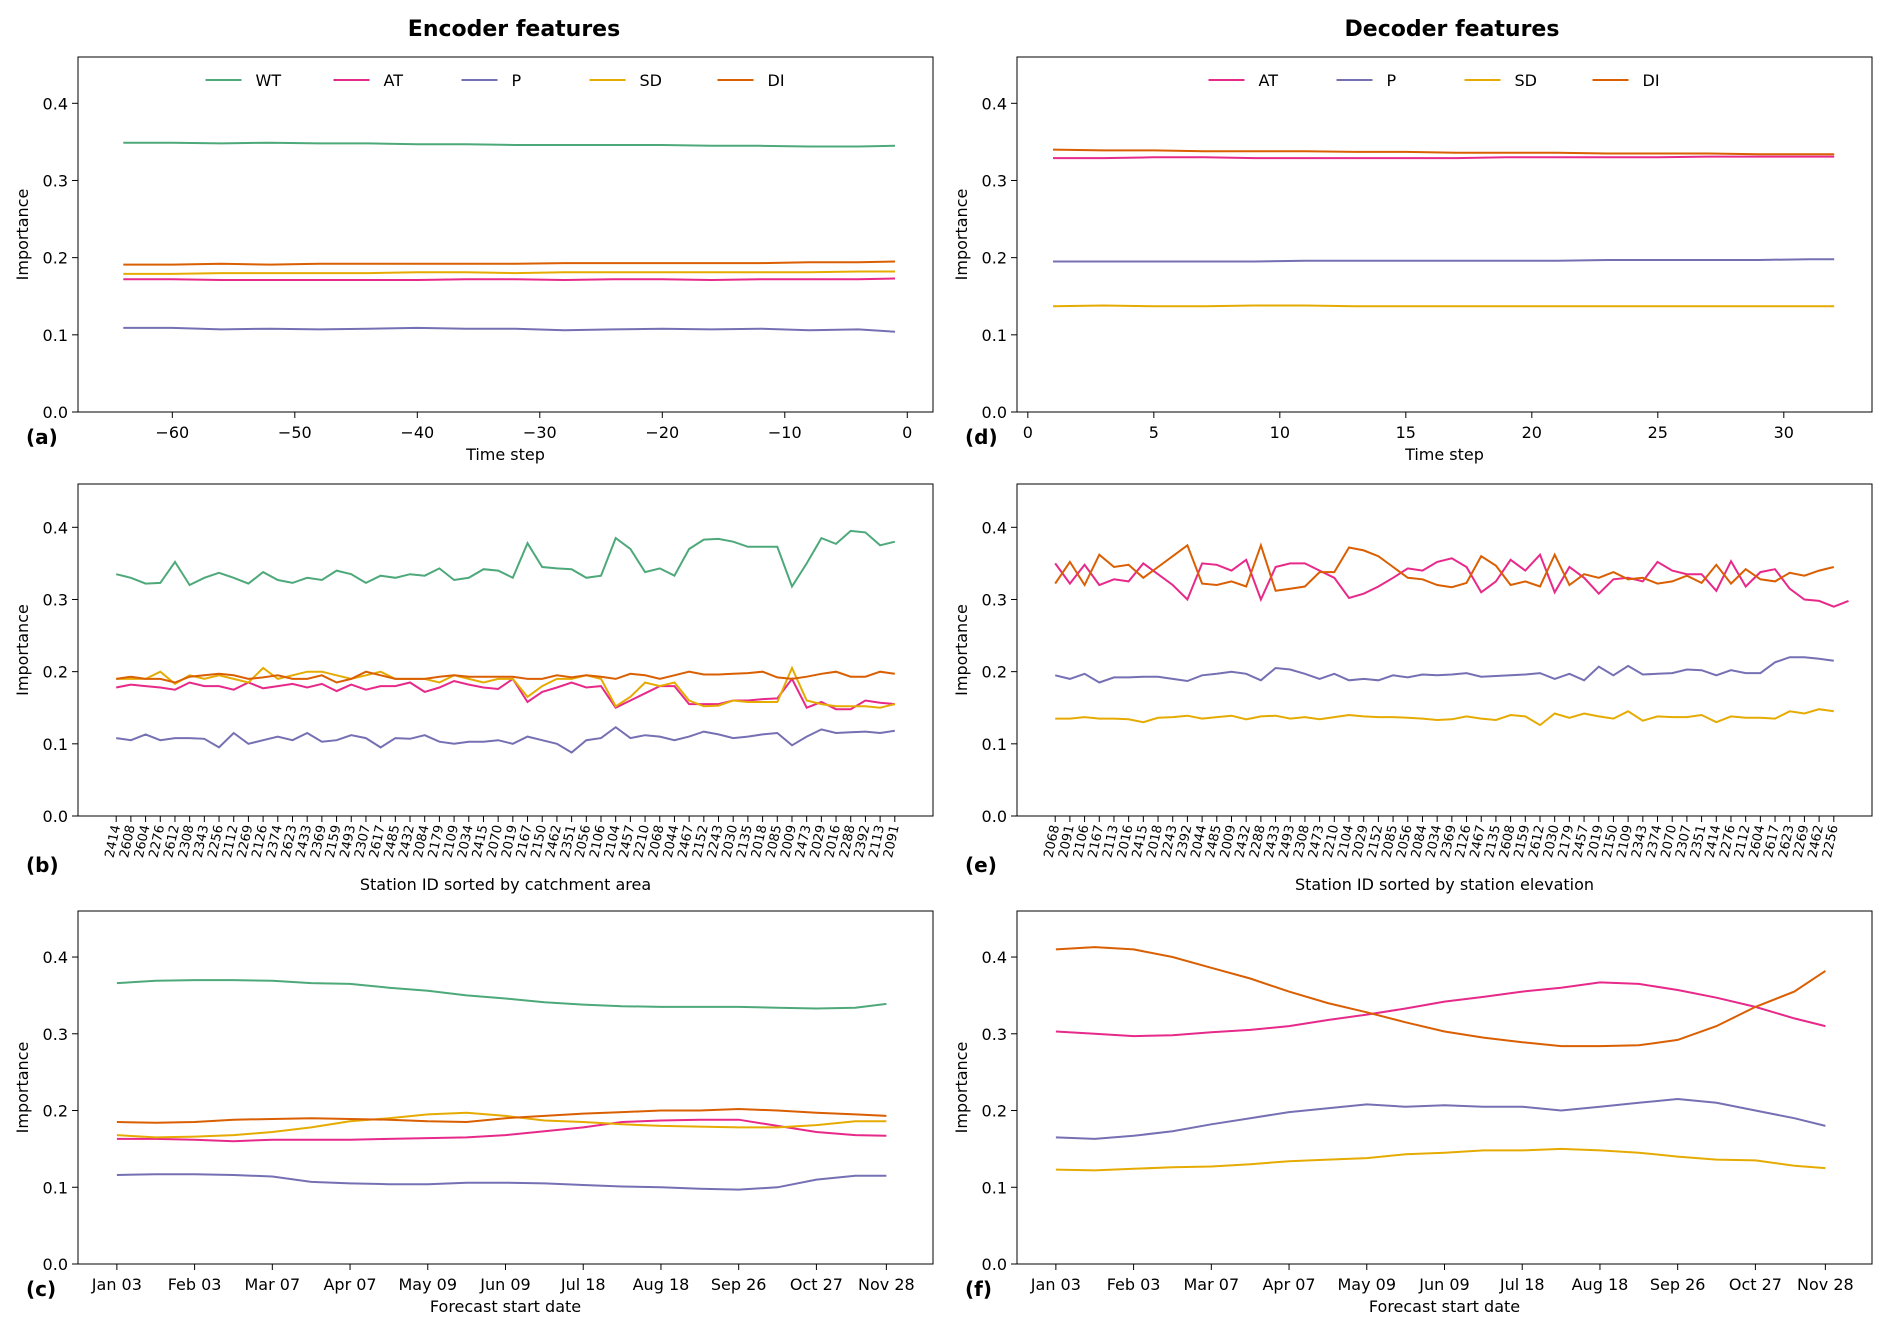 The image size is (1892, 1334). What do you see at coordinates (1405, 841) in the screenshot?
I see `x-tick-label: 2056` at bounding box center [1405, 841].